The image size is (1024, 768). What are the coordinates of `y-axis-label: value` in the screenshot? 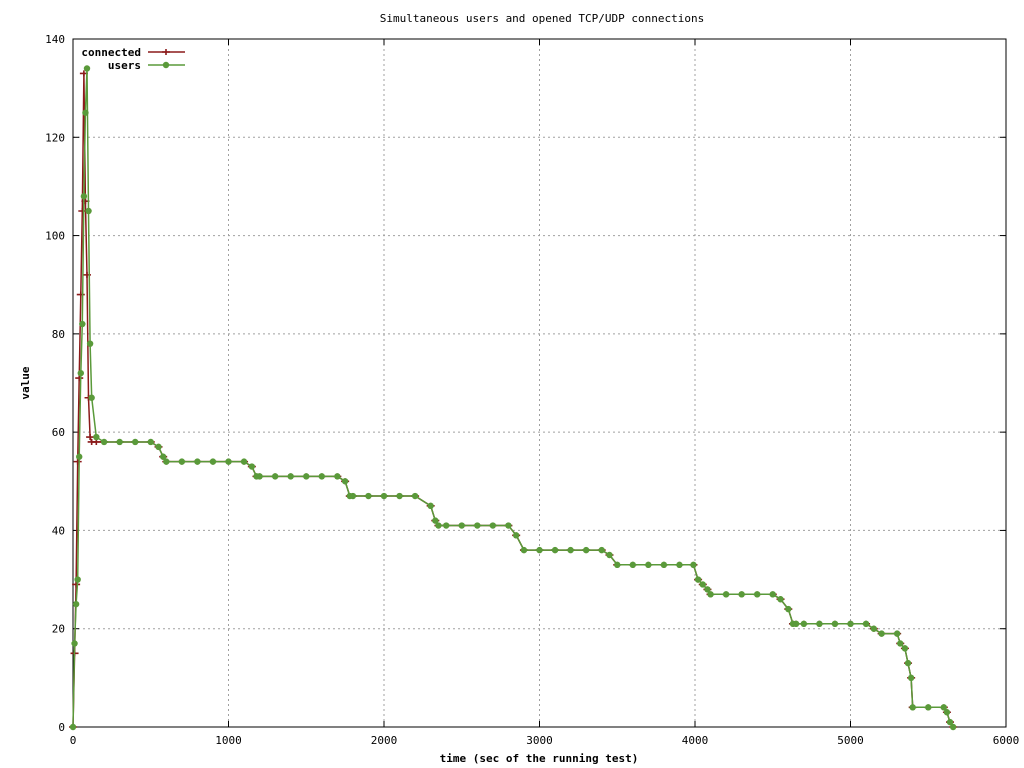 It's located at (25, 382).